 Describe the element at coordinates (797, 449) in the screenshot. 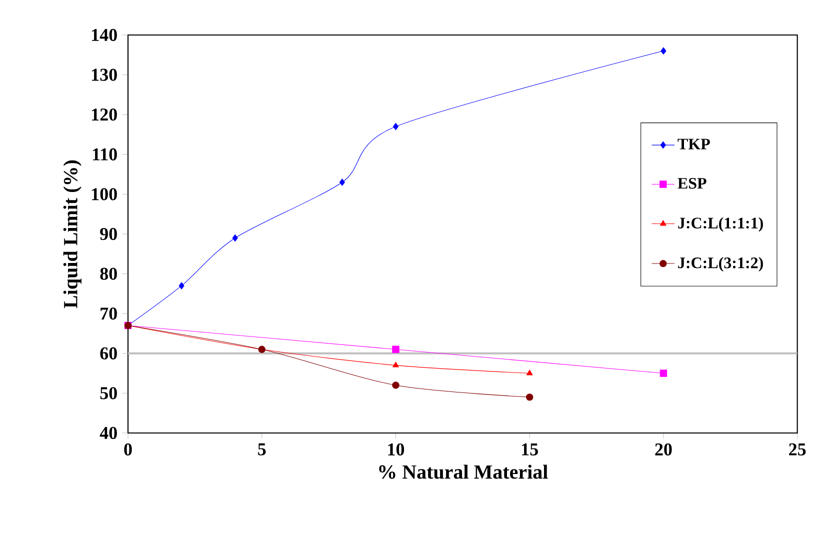

I see `x-tick-label: 25` at that location.